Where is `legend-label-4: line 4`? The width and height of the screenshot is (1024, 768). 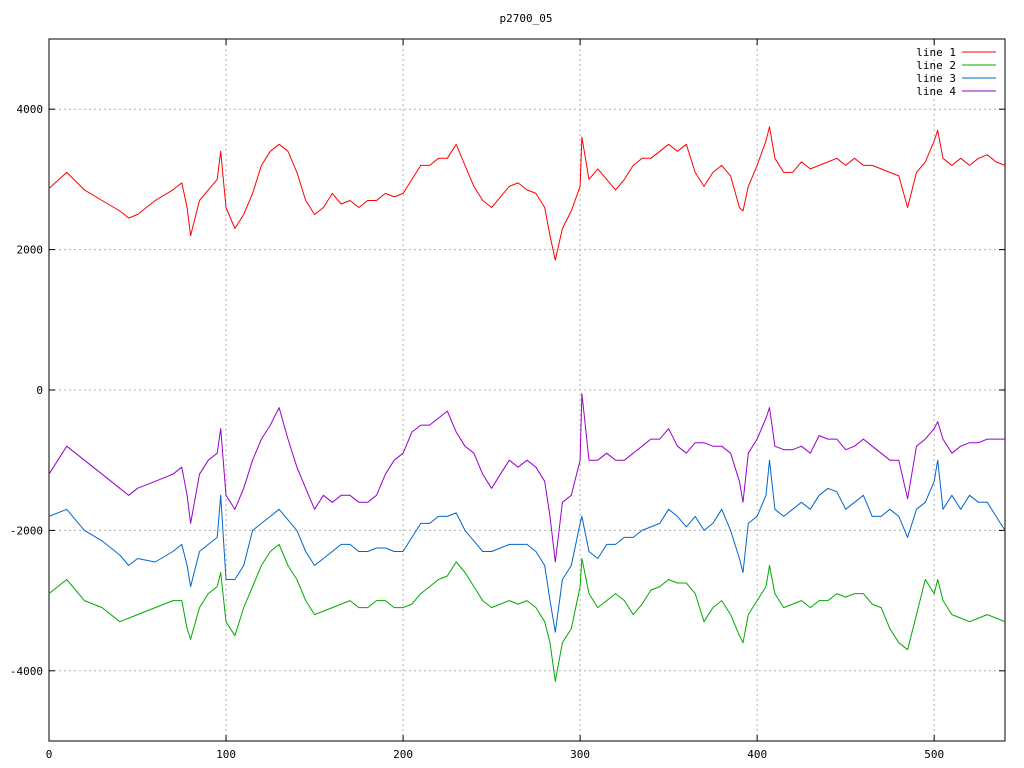
legend-label-4: line 4 is located at coordinates (936, 91).